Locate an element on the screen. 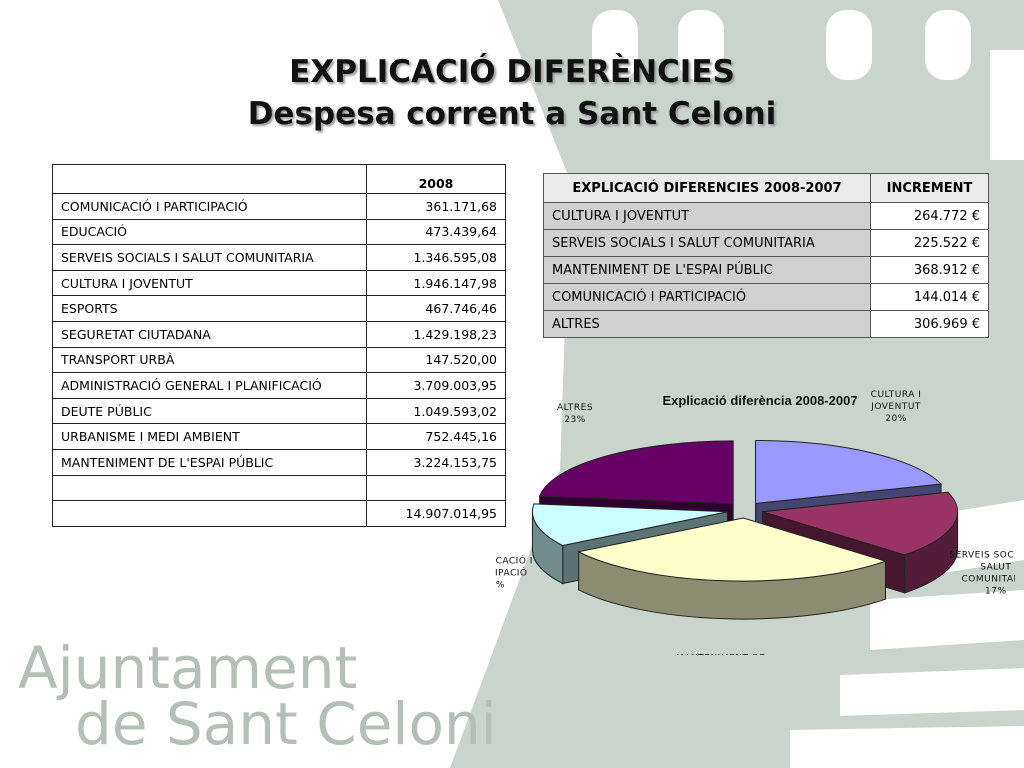 Image resolution: width=1024 pixels, height=768 pixels. row-value: 1.049.593,02 is located at coordinates (436, 411).